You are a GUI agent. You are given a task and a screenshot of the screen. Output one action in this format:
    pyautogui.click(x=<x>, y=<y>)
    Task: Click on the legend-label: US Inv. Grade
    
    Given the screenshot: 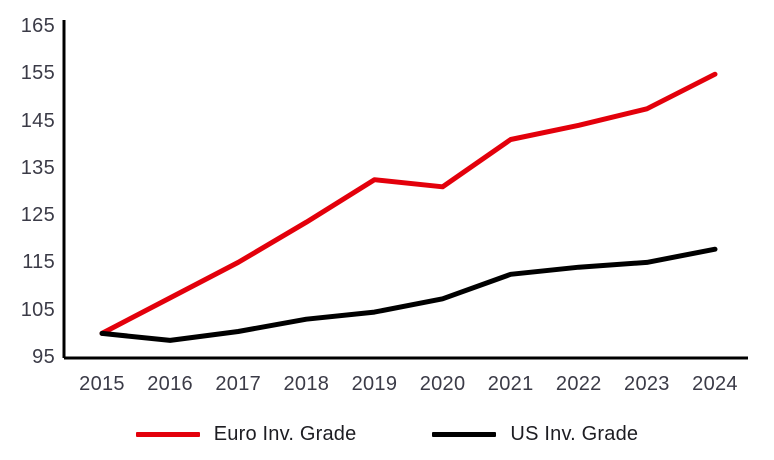 What is the action you would take?
    pyautogui.click(x=574, y=434)
    